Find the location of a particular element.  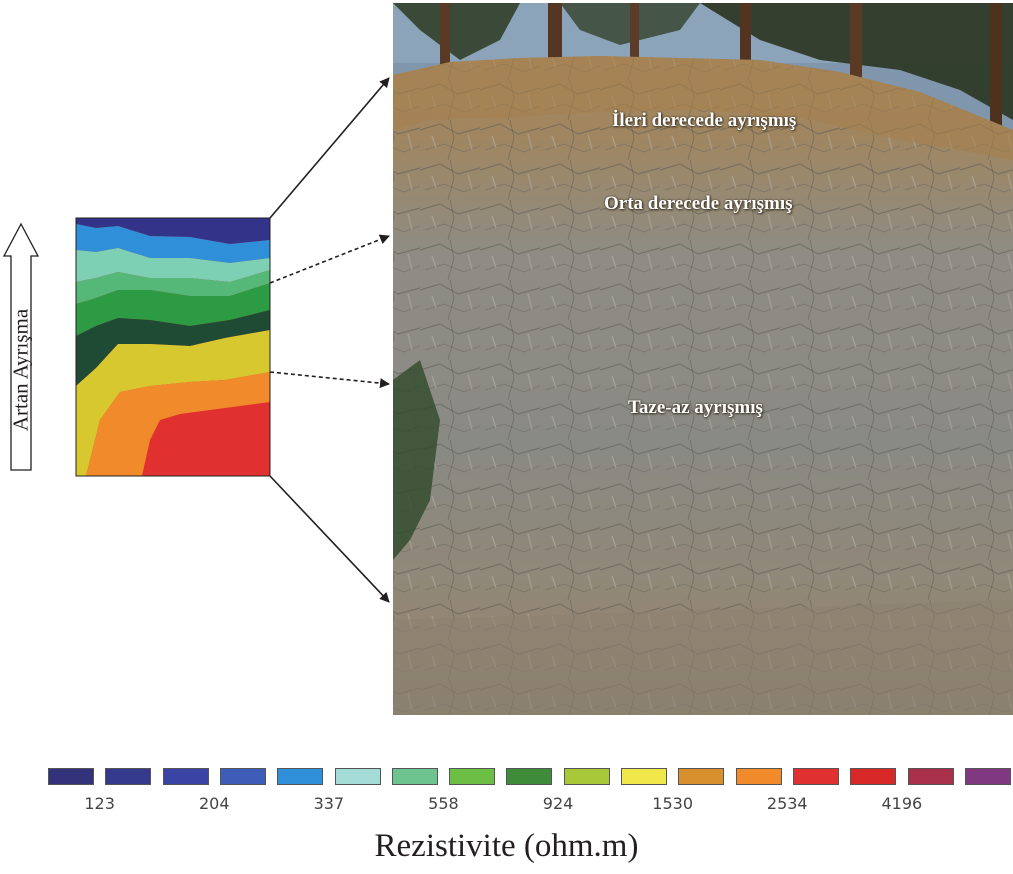

resistivity-section is located at coordinates (173, 347).